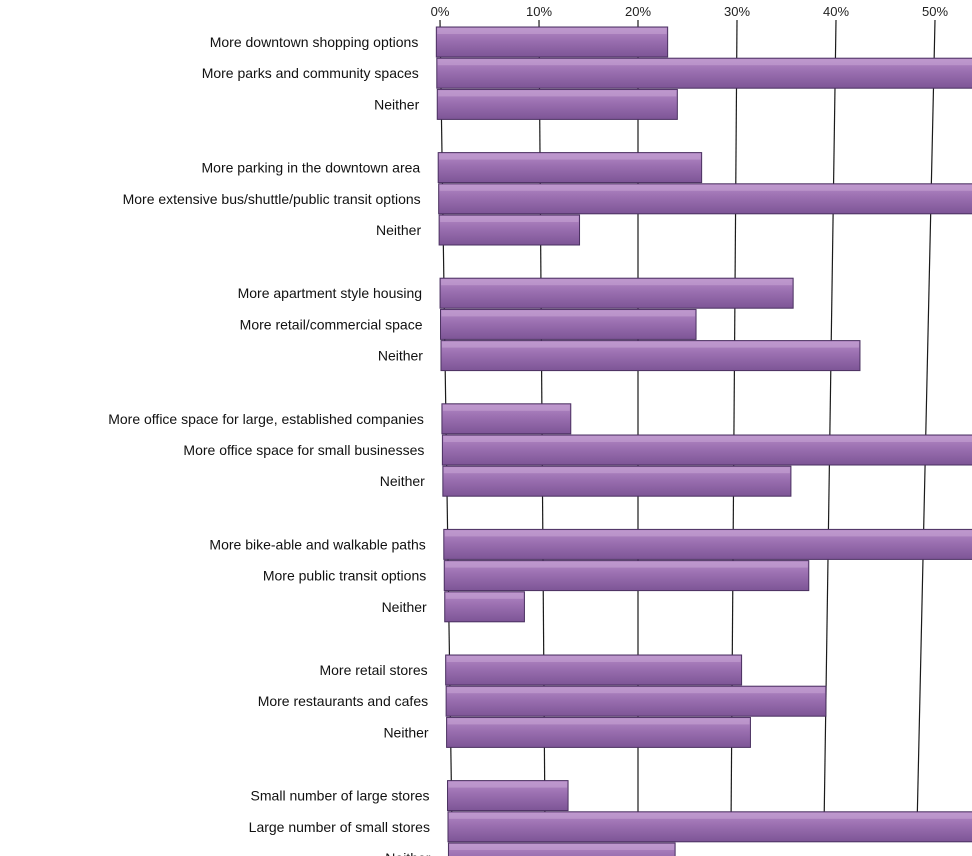  I want to click on category-label: More restaurants and cafes, so click(343, 701).